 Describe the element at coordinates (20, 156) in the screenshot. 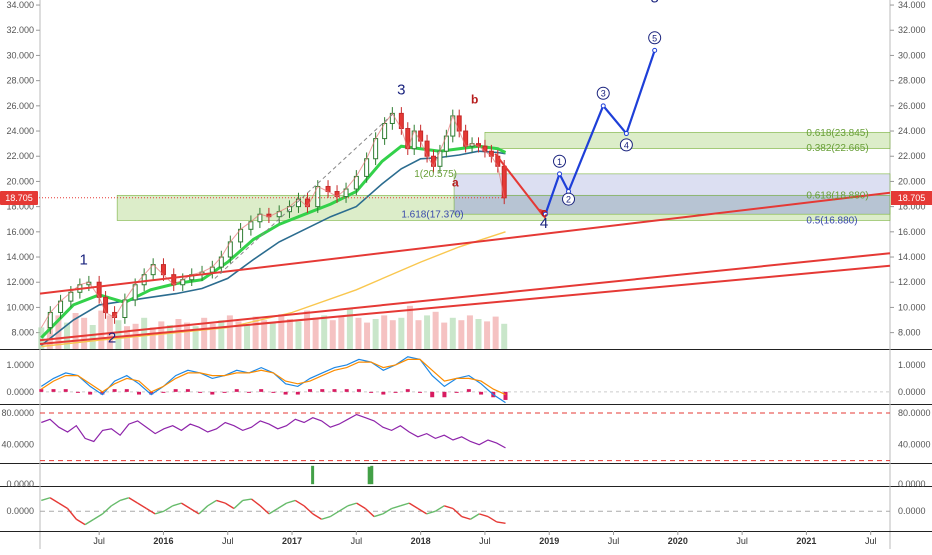

I see `y-tick-label-left: 22.000` at that location.